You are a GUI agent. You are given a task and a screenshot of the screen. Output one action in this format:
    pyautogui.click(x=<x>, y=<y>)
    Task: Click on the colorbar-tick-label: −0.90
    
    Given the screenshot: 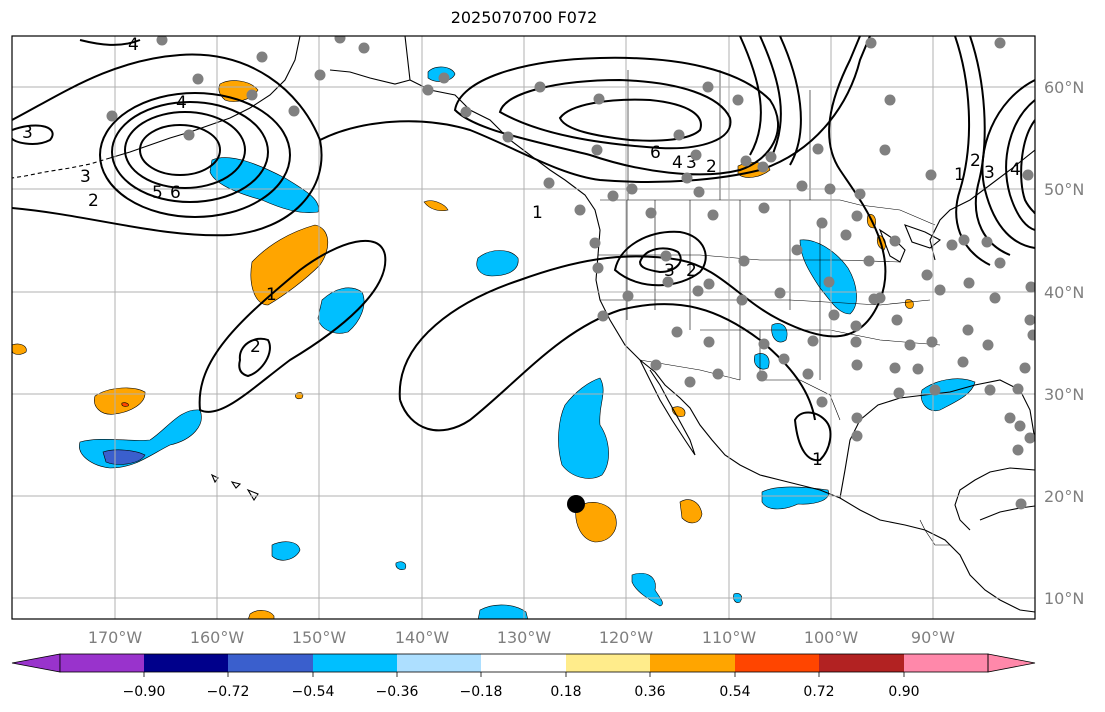 What is the action you would take?
    pyautogui.click(x=144, y=692)
    